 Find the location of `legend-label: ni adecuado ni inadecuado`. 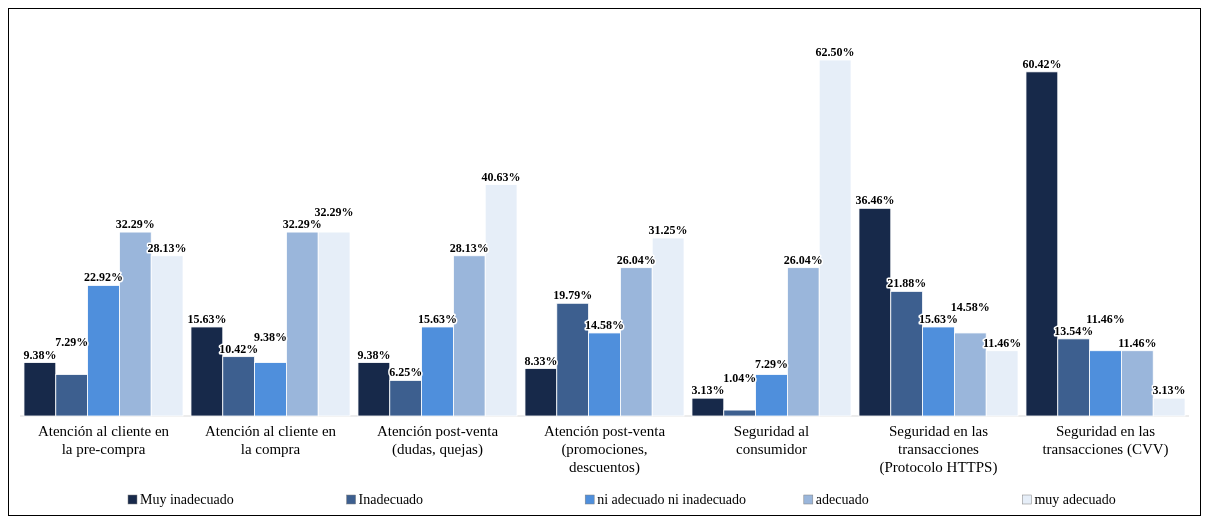

legend-label: ni adecuado ni inadecuado is located at coordinates (672, 499).